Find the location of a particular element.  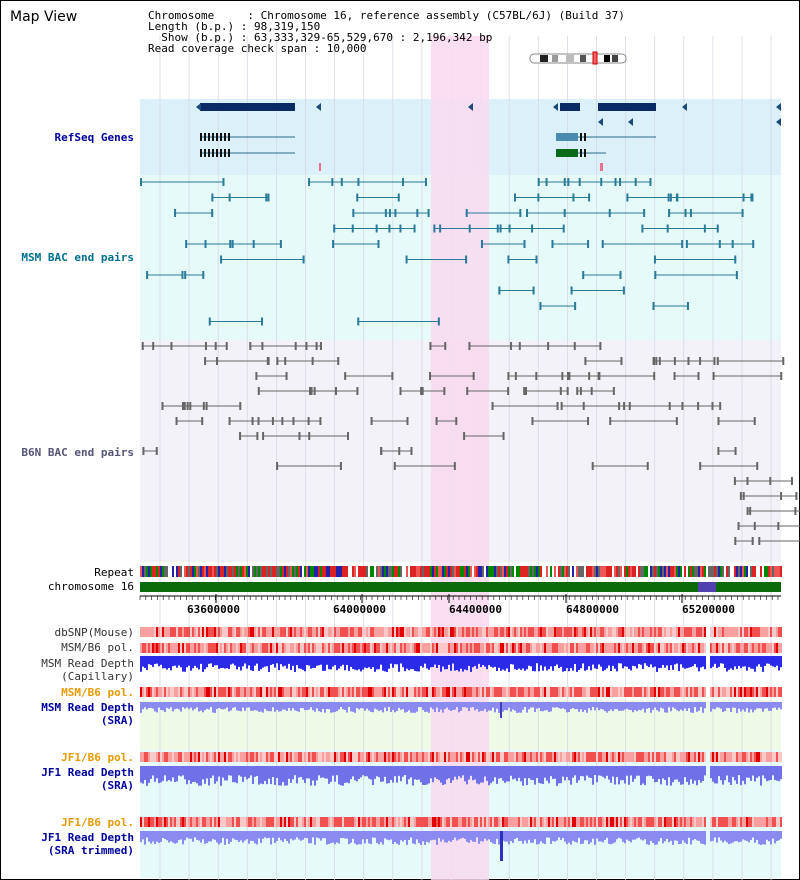

strand-arrow is located at coordinates (198, 107).